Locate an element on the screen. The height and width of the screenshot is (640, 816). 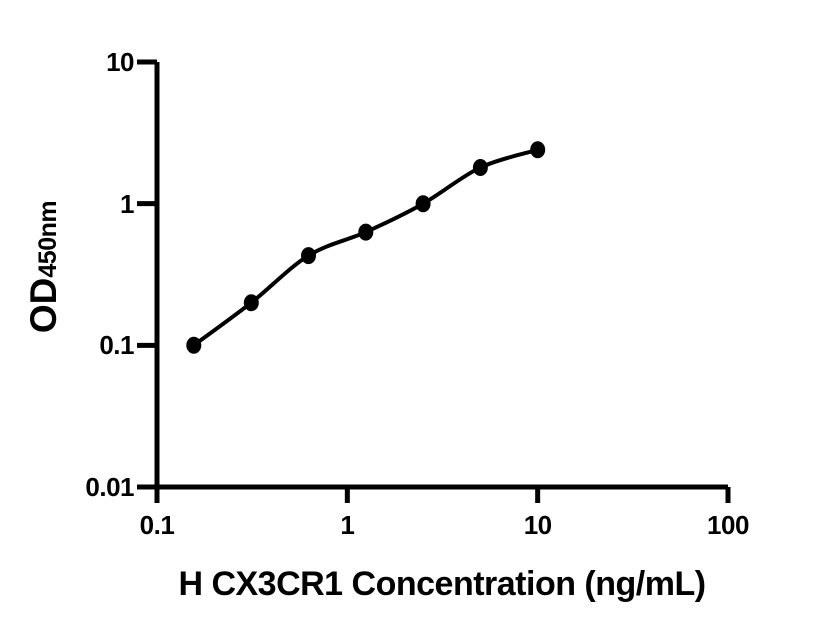
x-tick-label: 100 is located at coordinates (728, 525).